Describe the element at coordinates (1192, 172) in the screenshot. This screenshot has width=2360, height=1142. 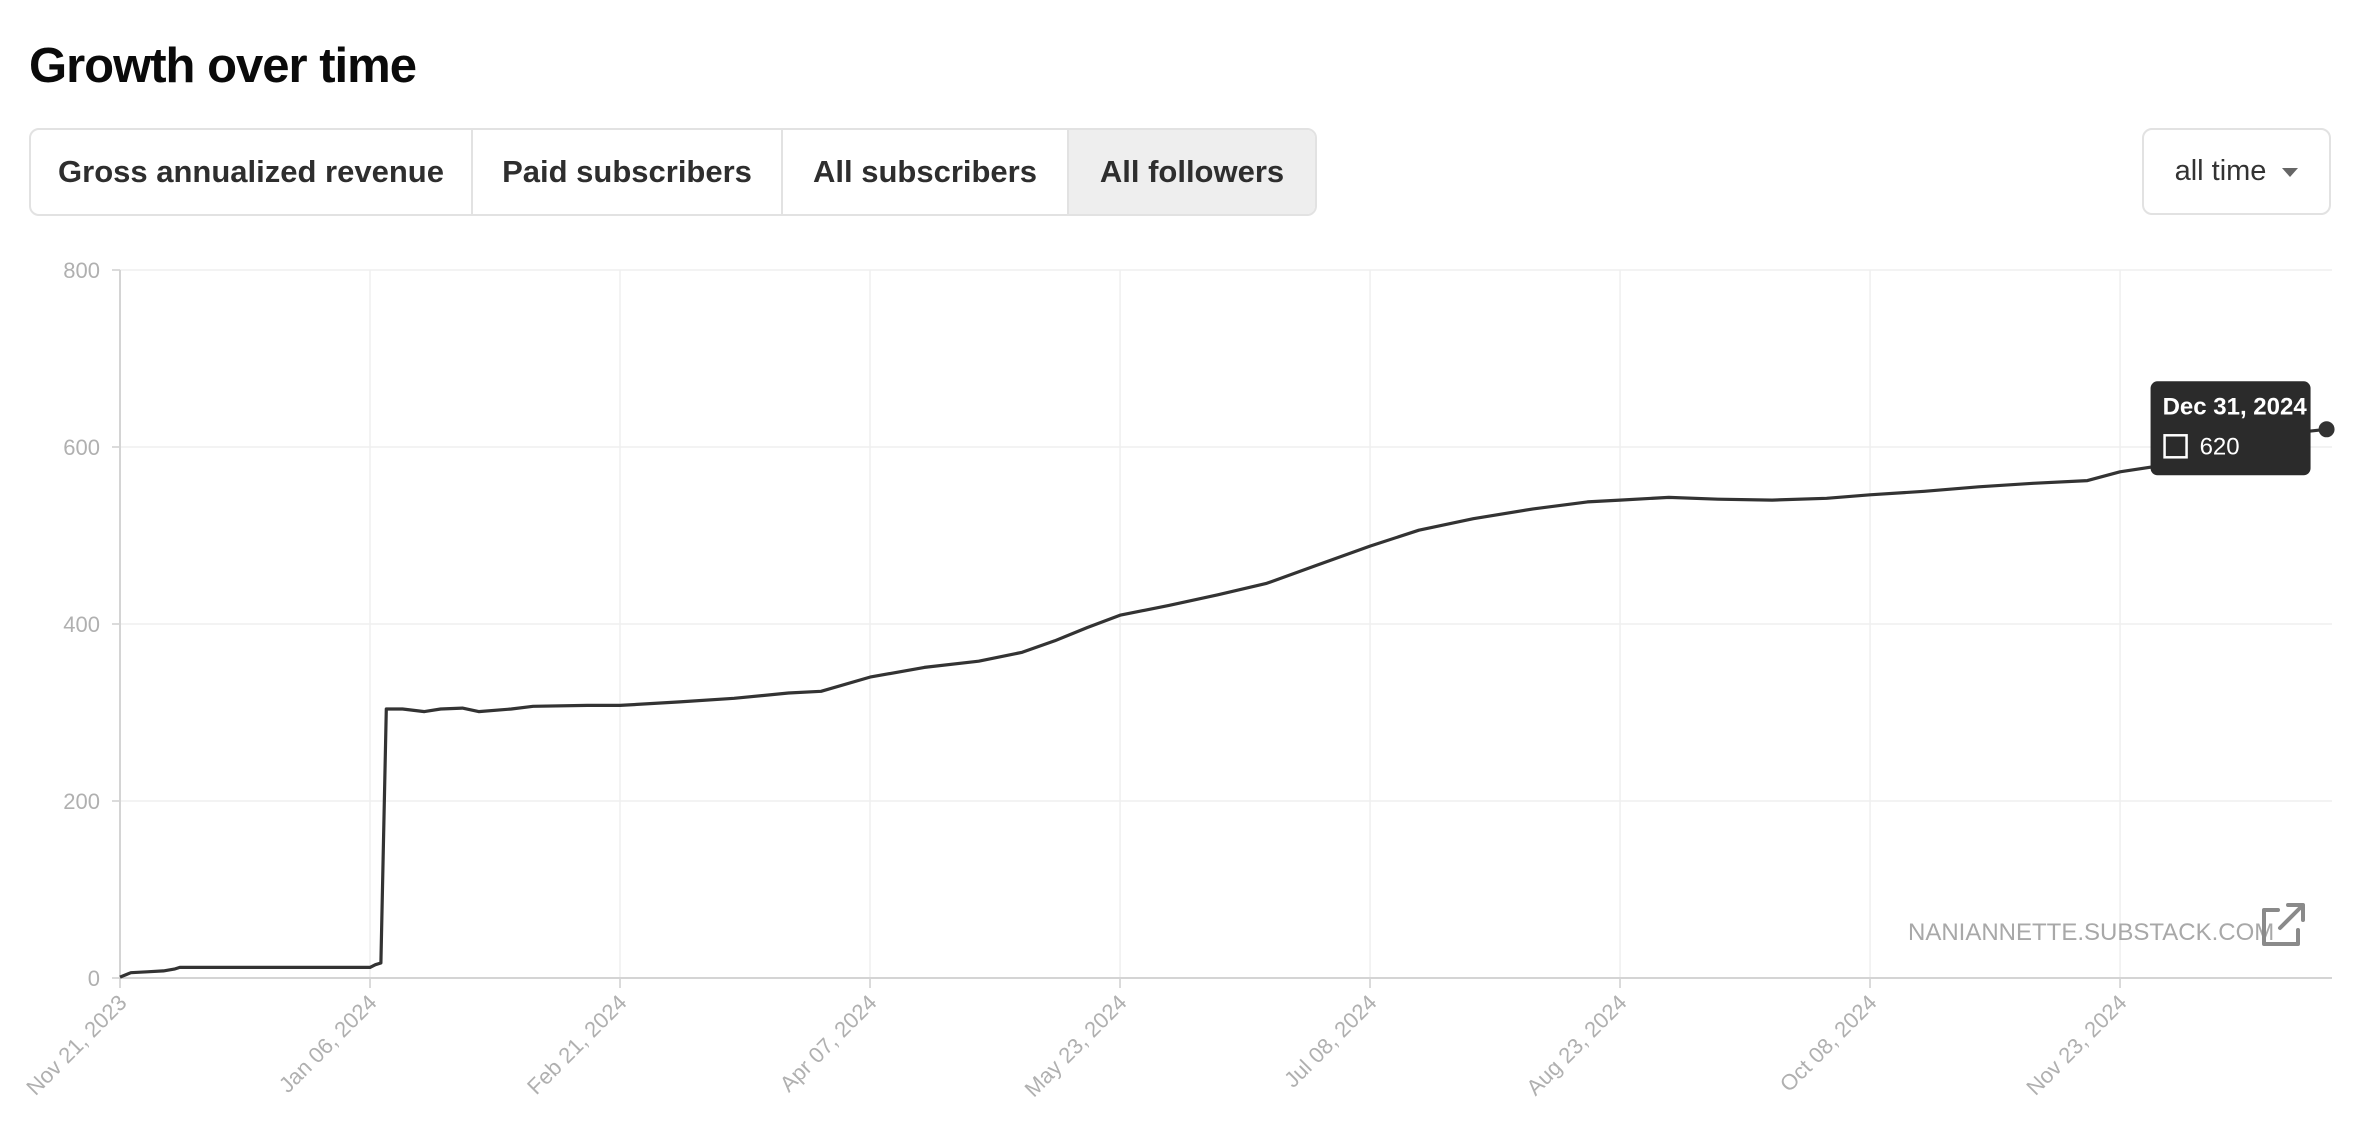
I see `tab-all-followers: All followers` at that location.